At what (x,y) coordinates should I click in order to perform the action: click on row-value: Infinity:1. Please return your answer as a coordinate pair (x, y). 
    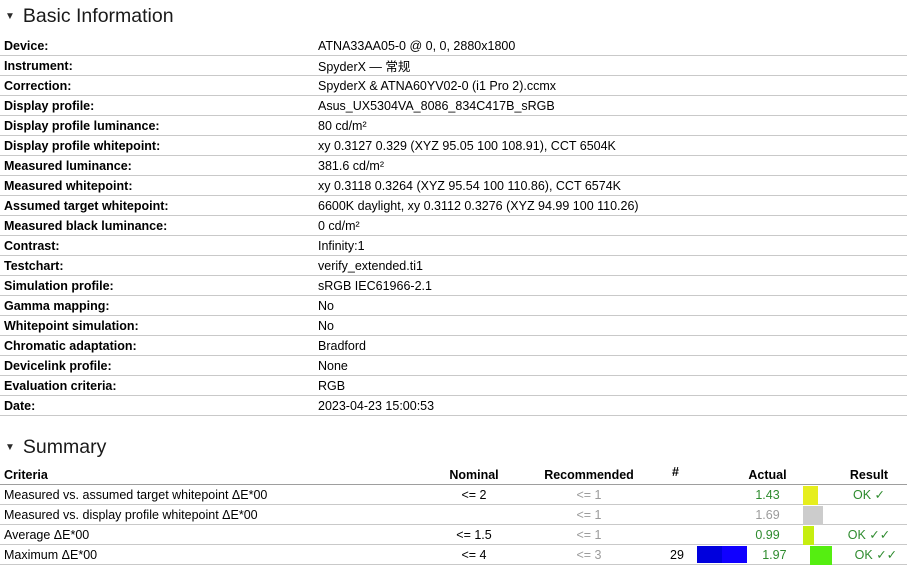
    Looking at the image, I should click on (341, 245).